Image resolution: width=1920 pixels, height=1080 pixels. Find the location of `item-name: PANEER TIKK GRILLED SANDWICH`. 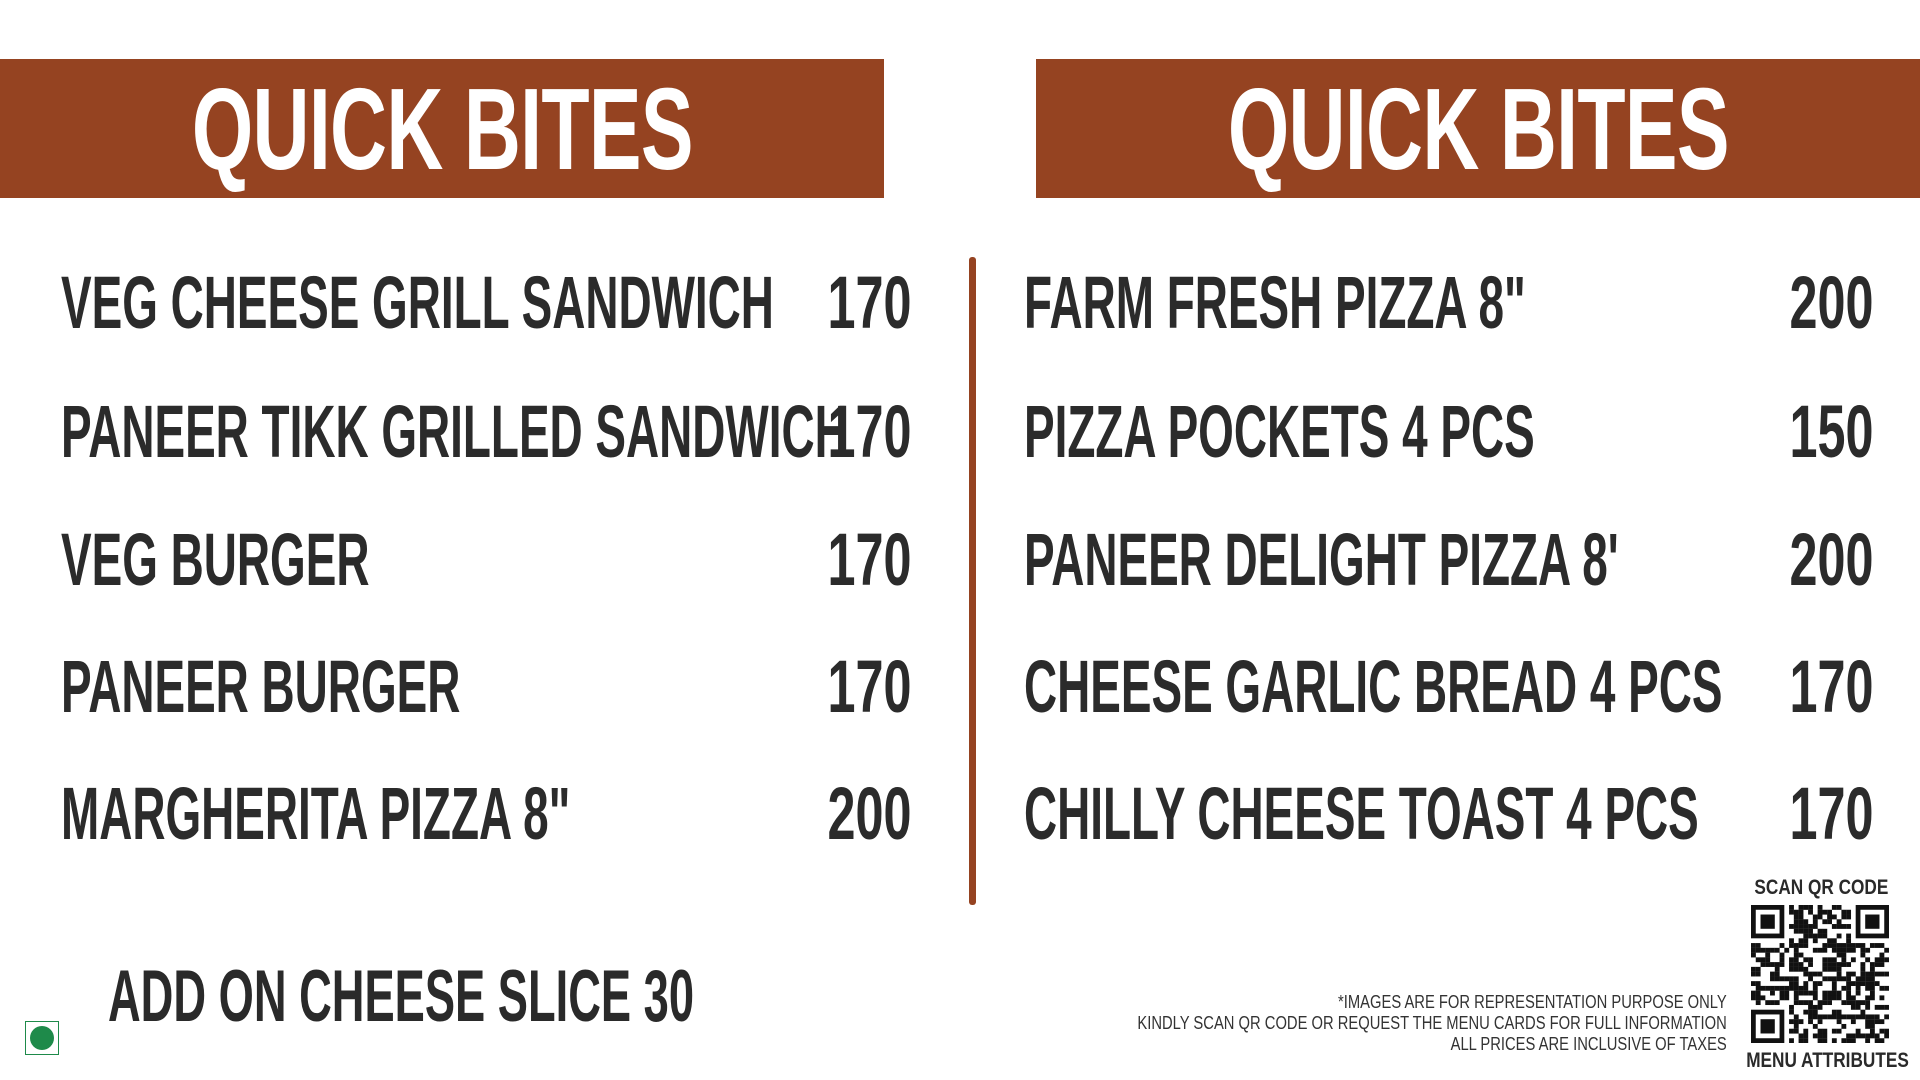

item-name: PANEER TIKK GRILLED SANDWICH is located at coordinates (454, 431).